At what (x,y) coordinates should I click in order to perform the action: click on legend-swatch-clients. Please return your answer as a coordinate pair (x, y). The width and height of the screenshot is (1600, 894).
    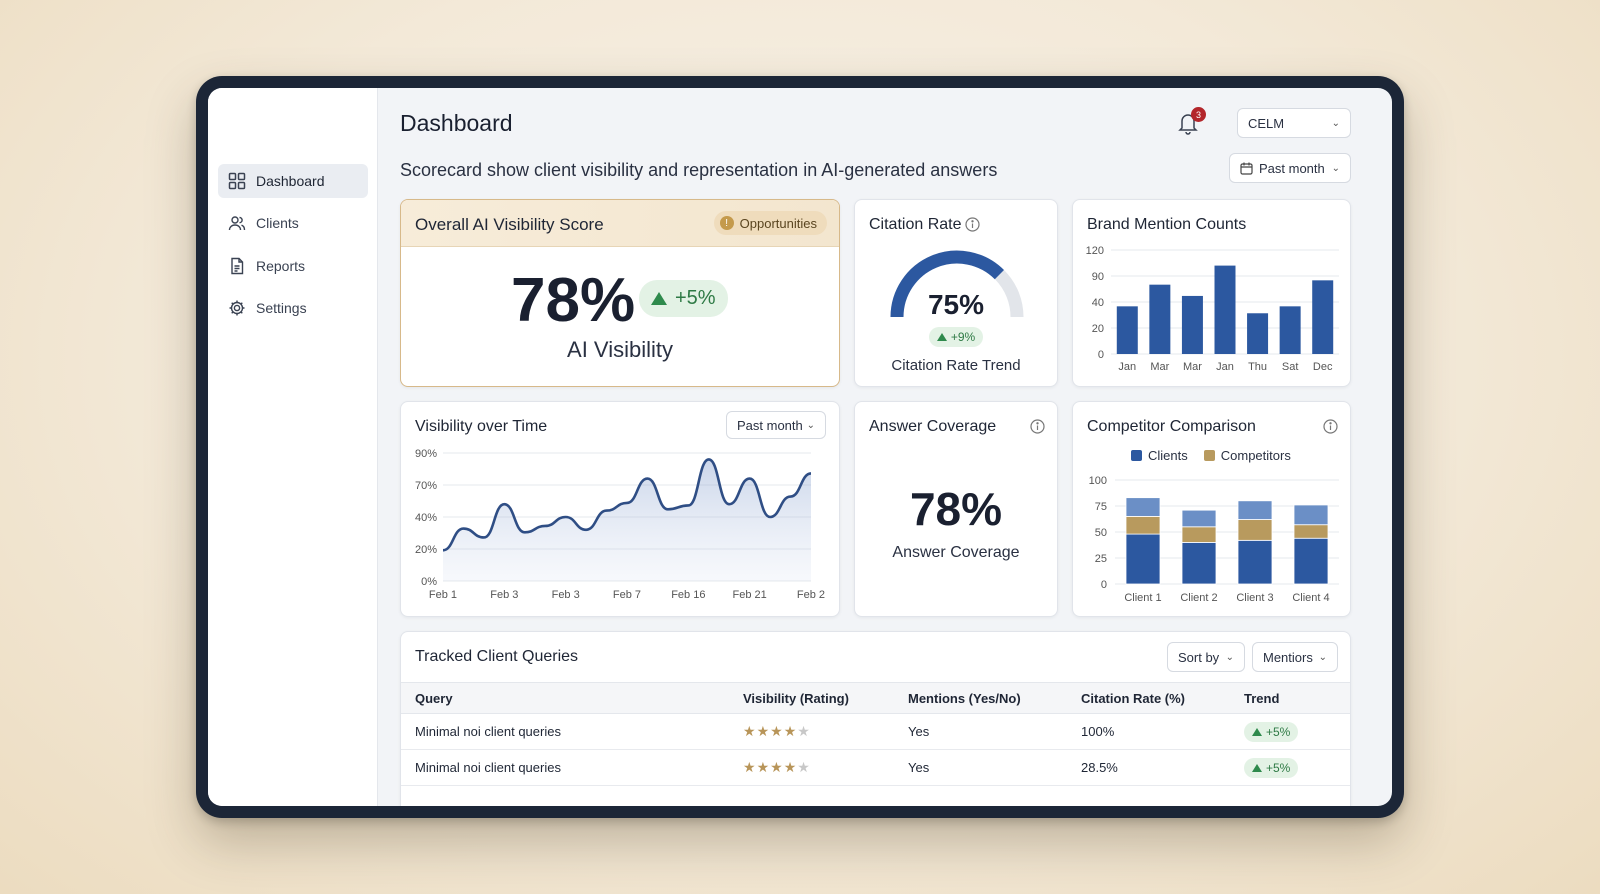
    Looking at the image, I should click on (1136, 455).